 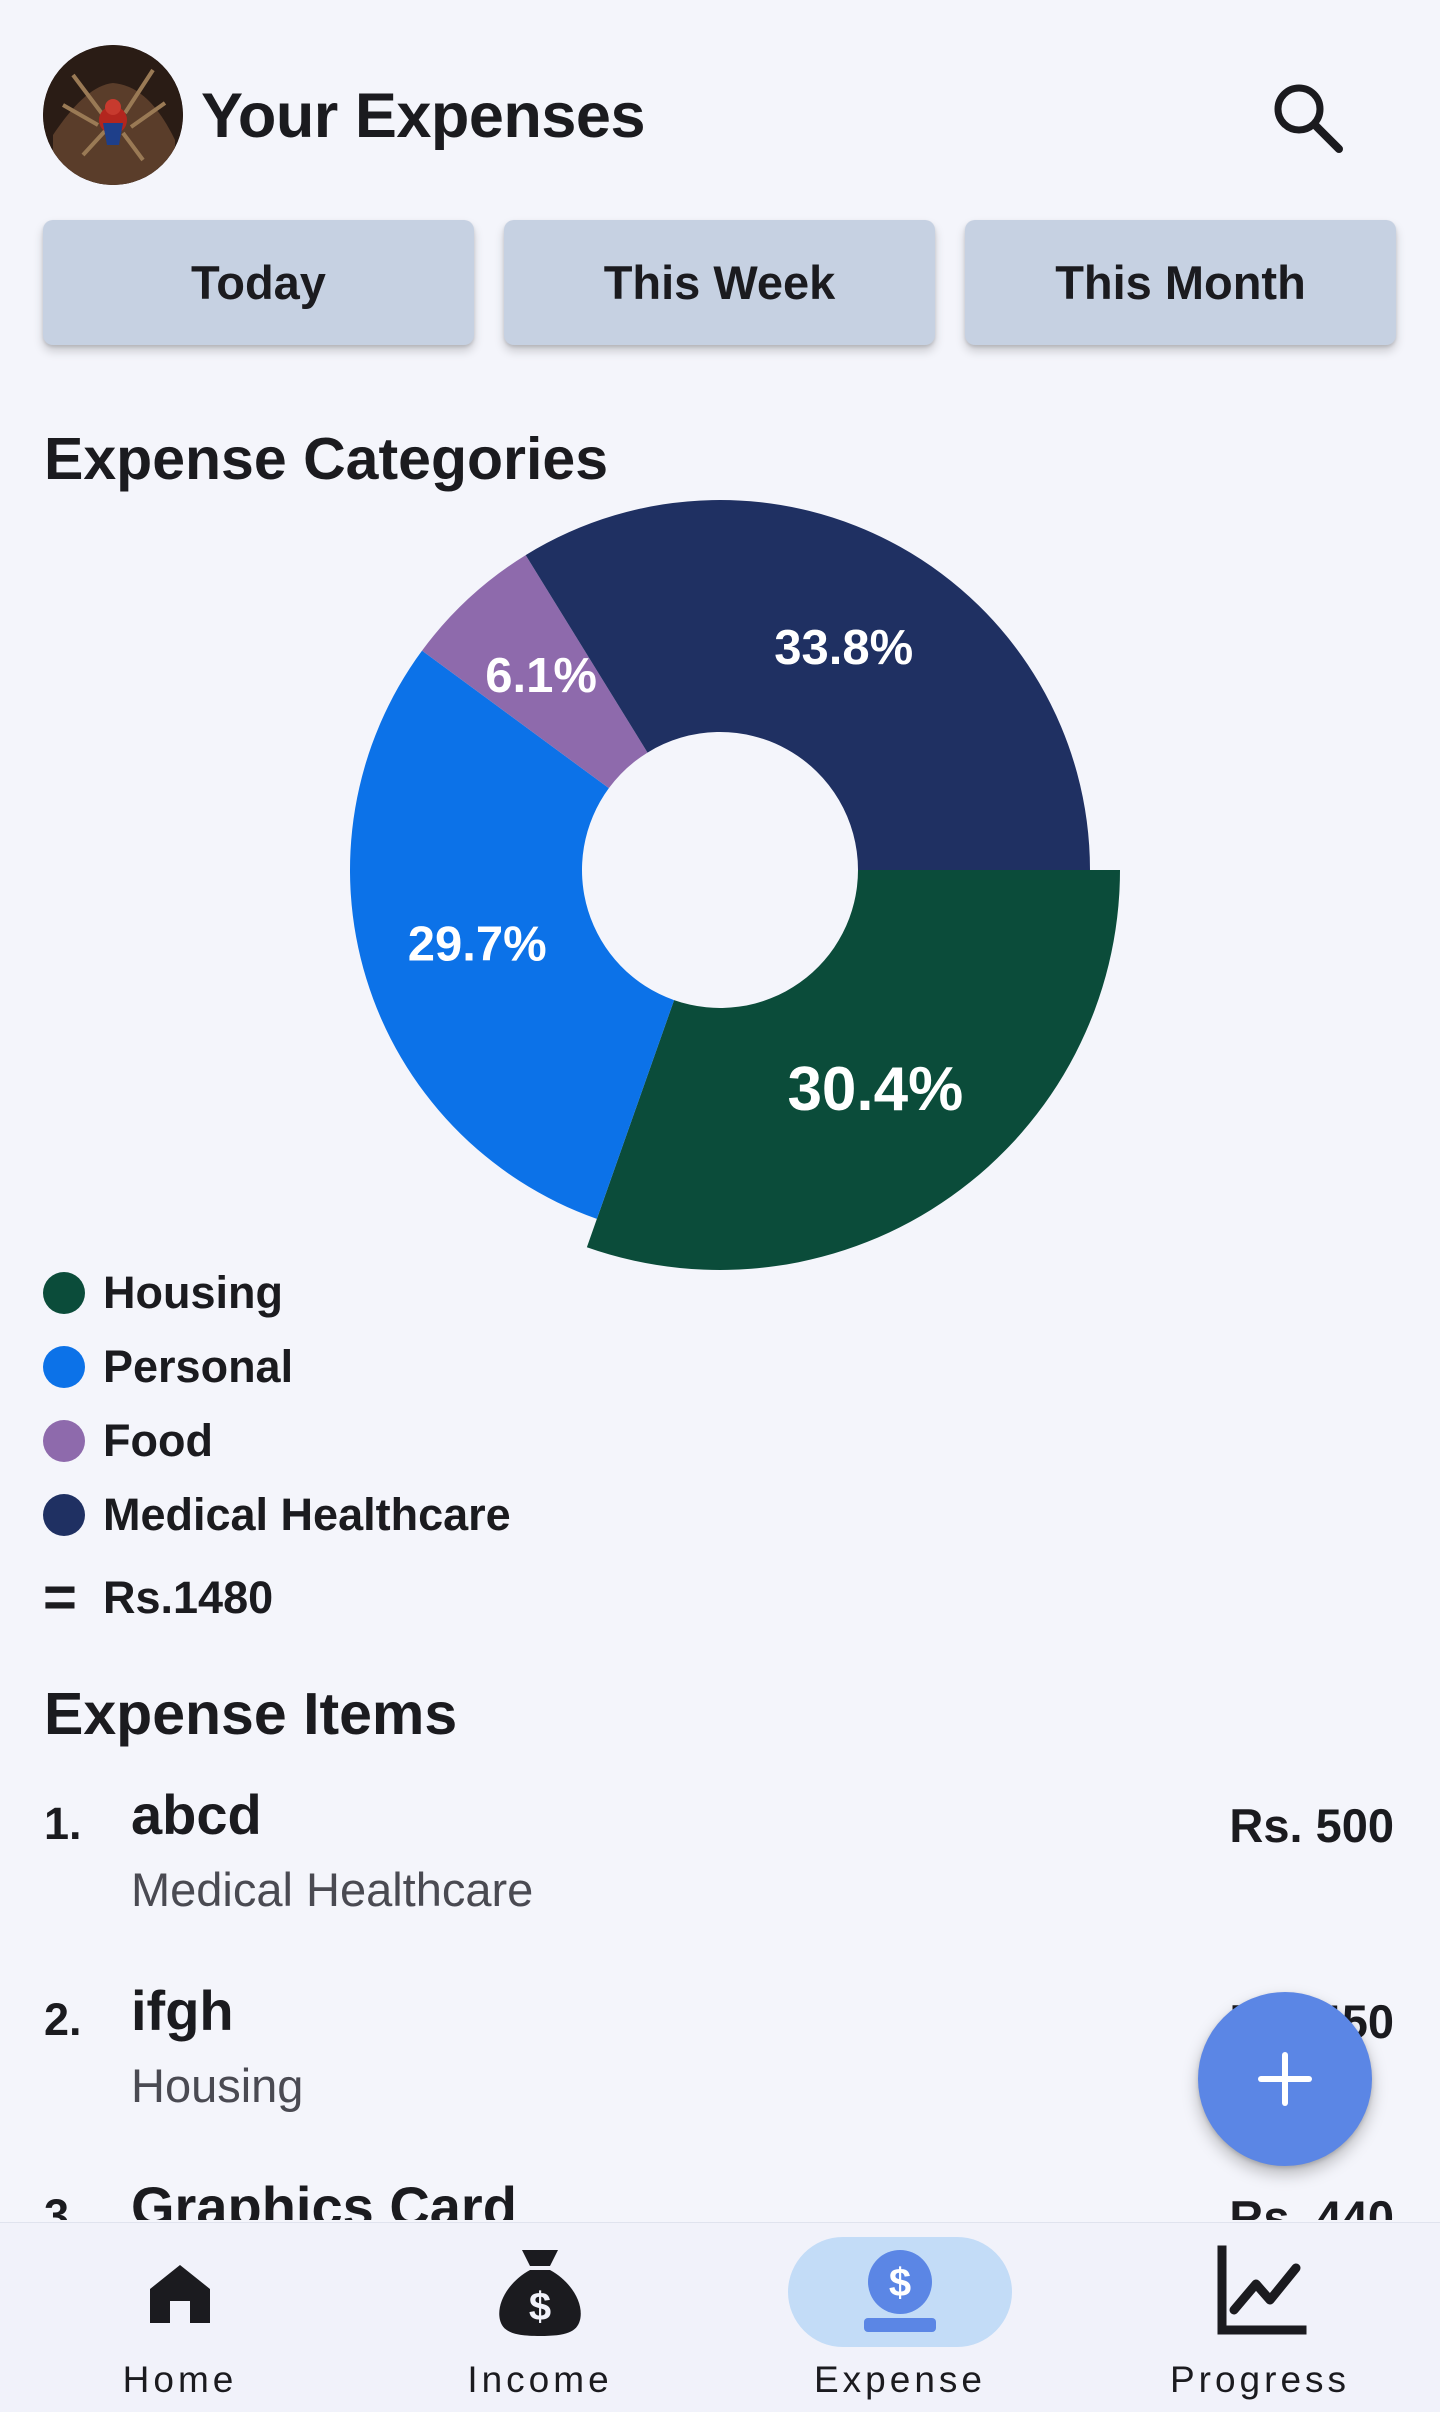 What do you see at coordinates (720, 2196) in the screenshot?
I see `list-item: 3. Graphics Card Rs. 440` at bounding box center [720, 2196].